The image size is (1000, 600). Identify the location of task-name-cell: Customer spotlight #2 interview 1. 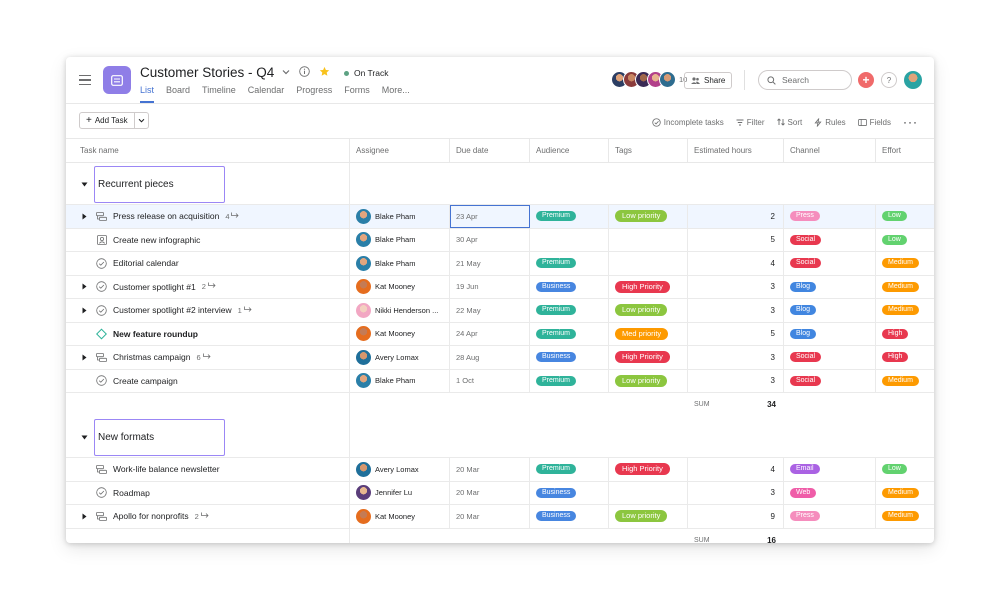
(212, 310).